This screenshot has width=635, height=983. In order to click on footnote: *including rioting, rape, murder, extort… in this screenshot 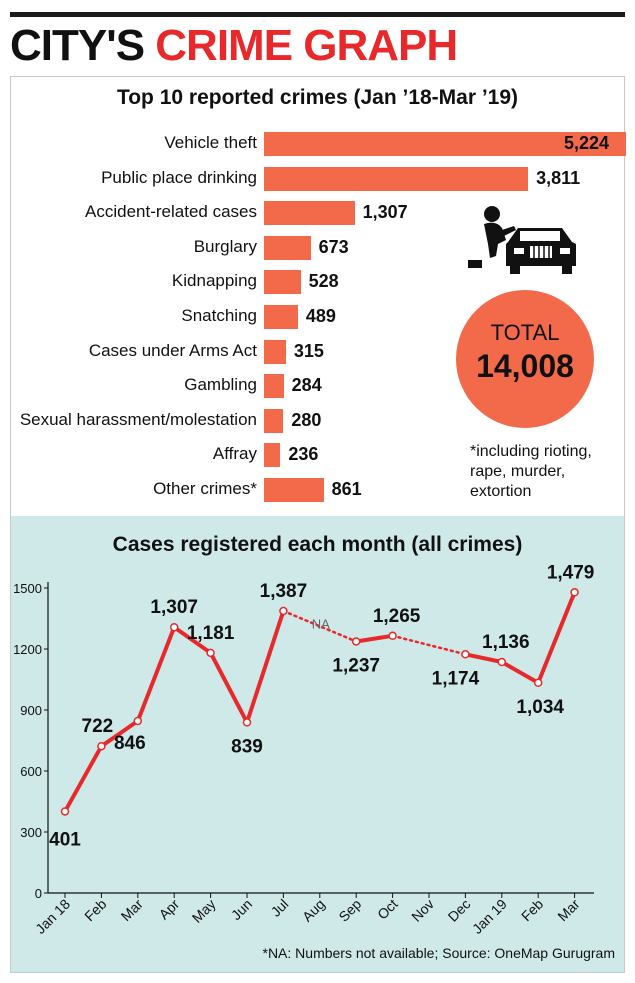, I will do `click(531, 471)`.